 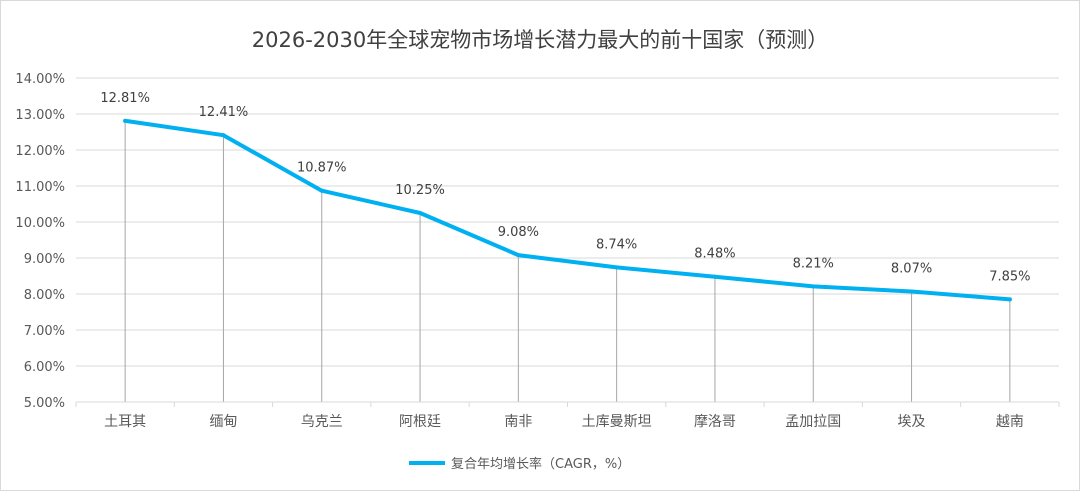 What do you see at coordinates (714, 254) in the screenshot?
I see `data-label: 8.48%` at bounding box center [714, 254].